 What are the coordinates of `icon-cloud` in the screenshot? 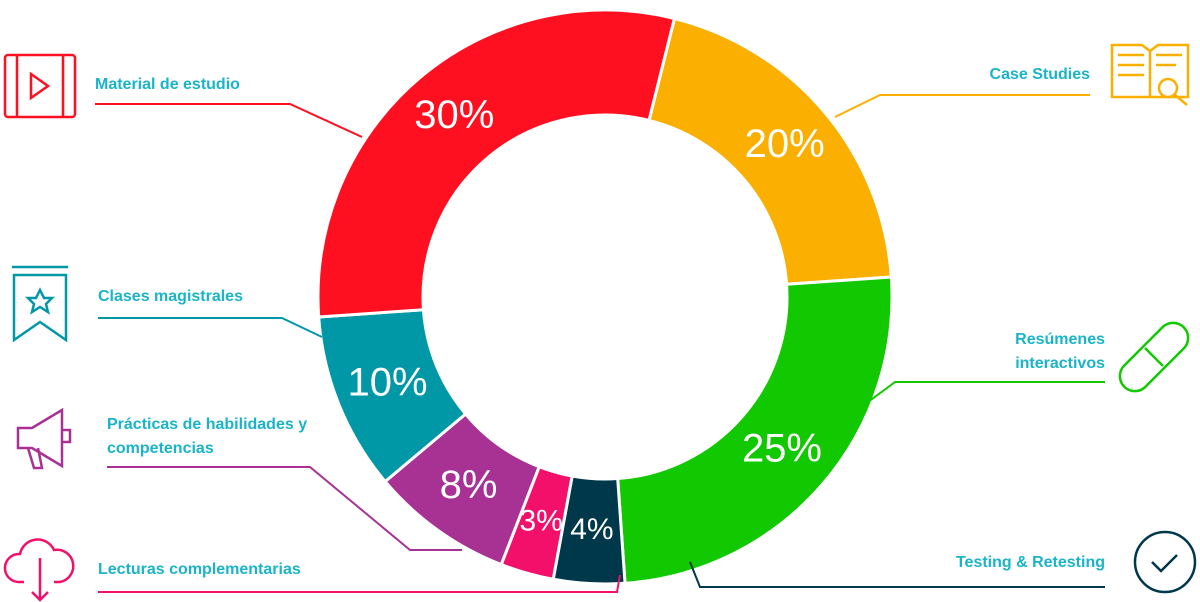 It's located at (39, 570).